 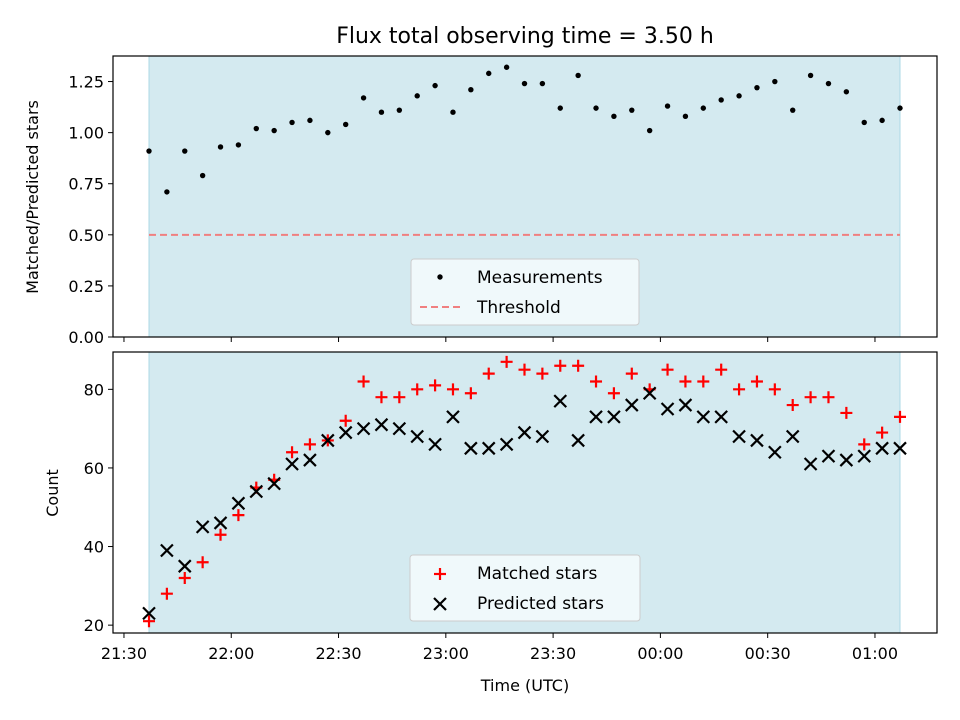 What do you see at coordinates (86, 337) in the screenshot?
I see `ratio-y-tick-label: 0.00` at bounding box center [86, 337].